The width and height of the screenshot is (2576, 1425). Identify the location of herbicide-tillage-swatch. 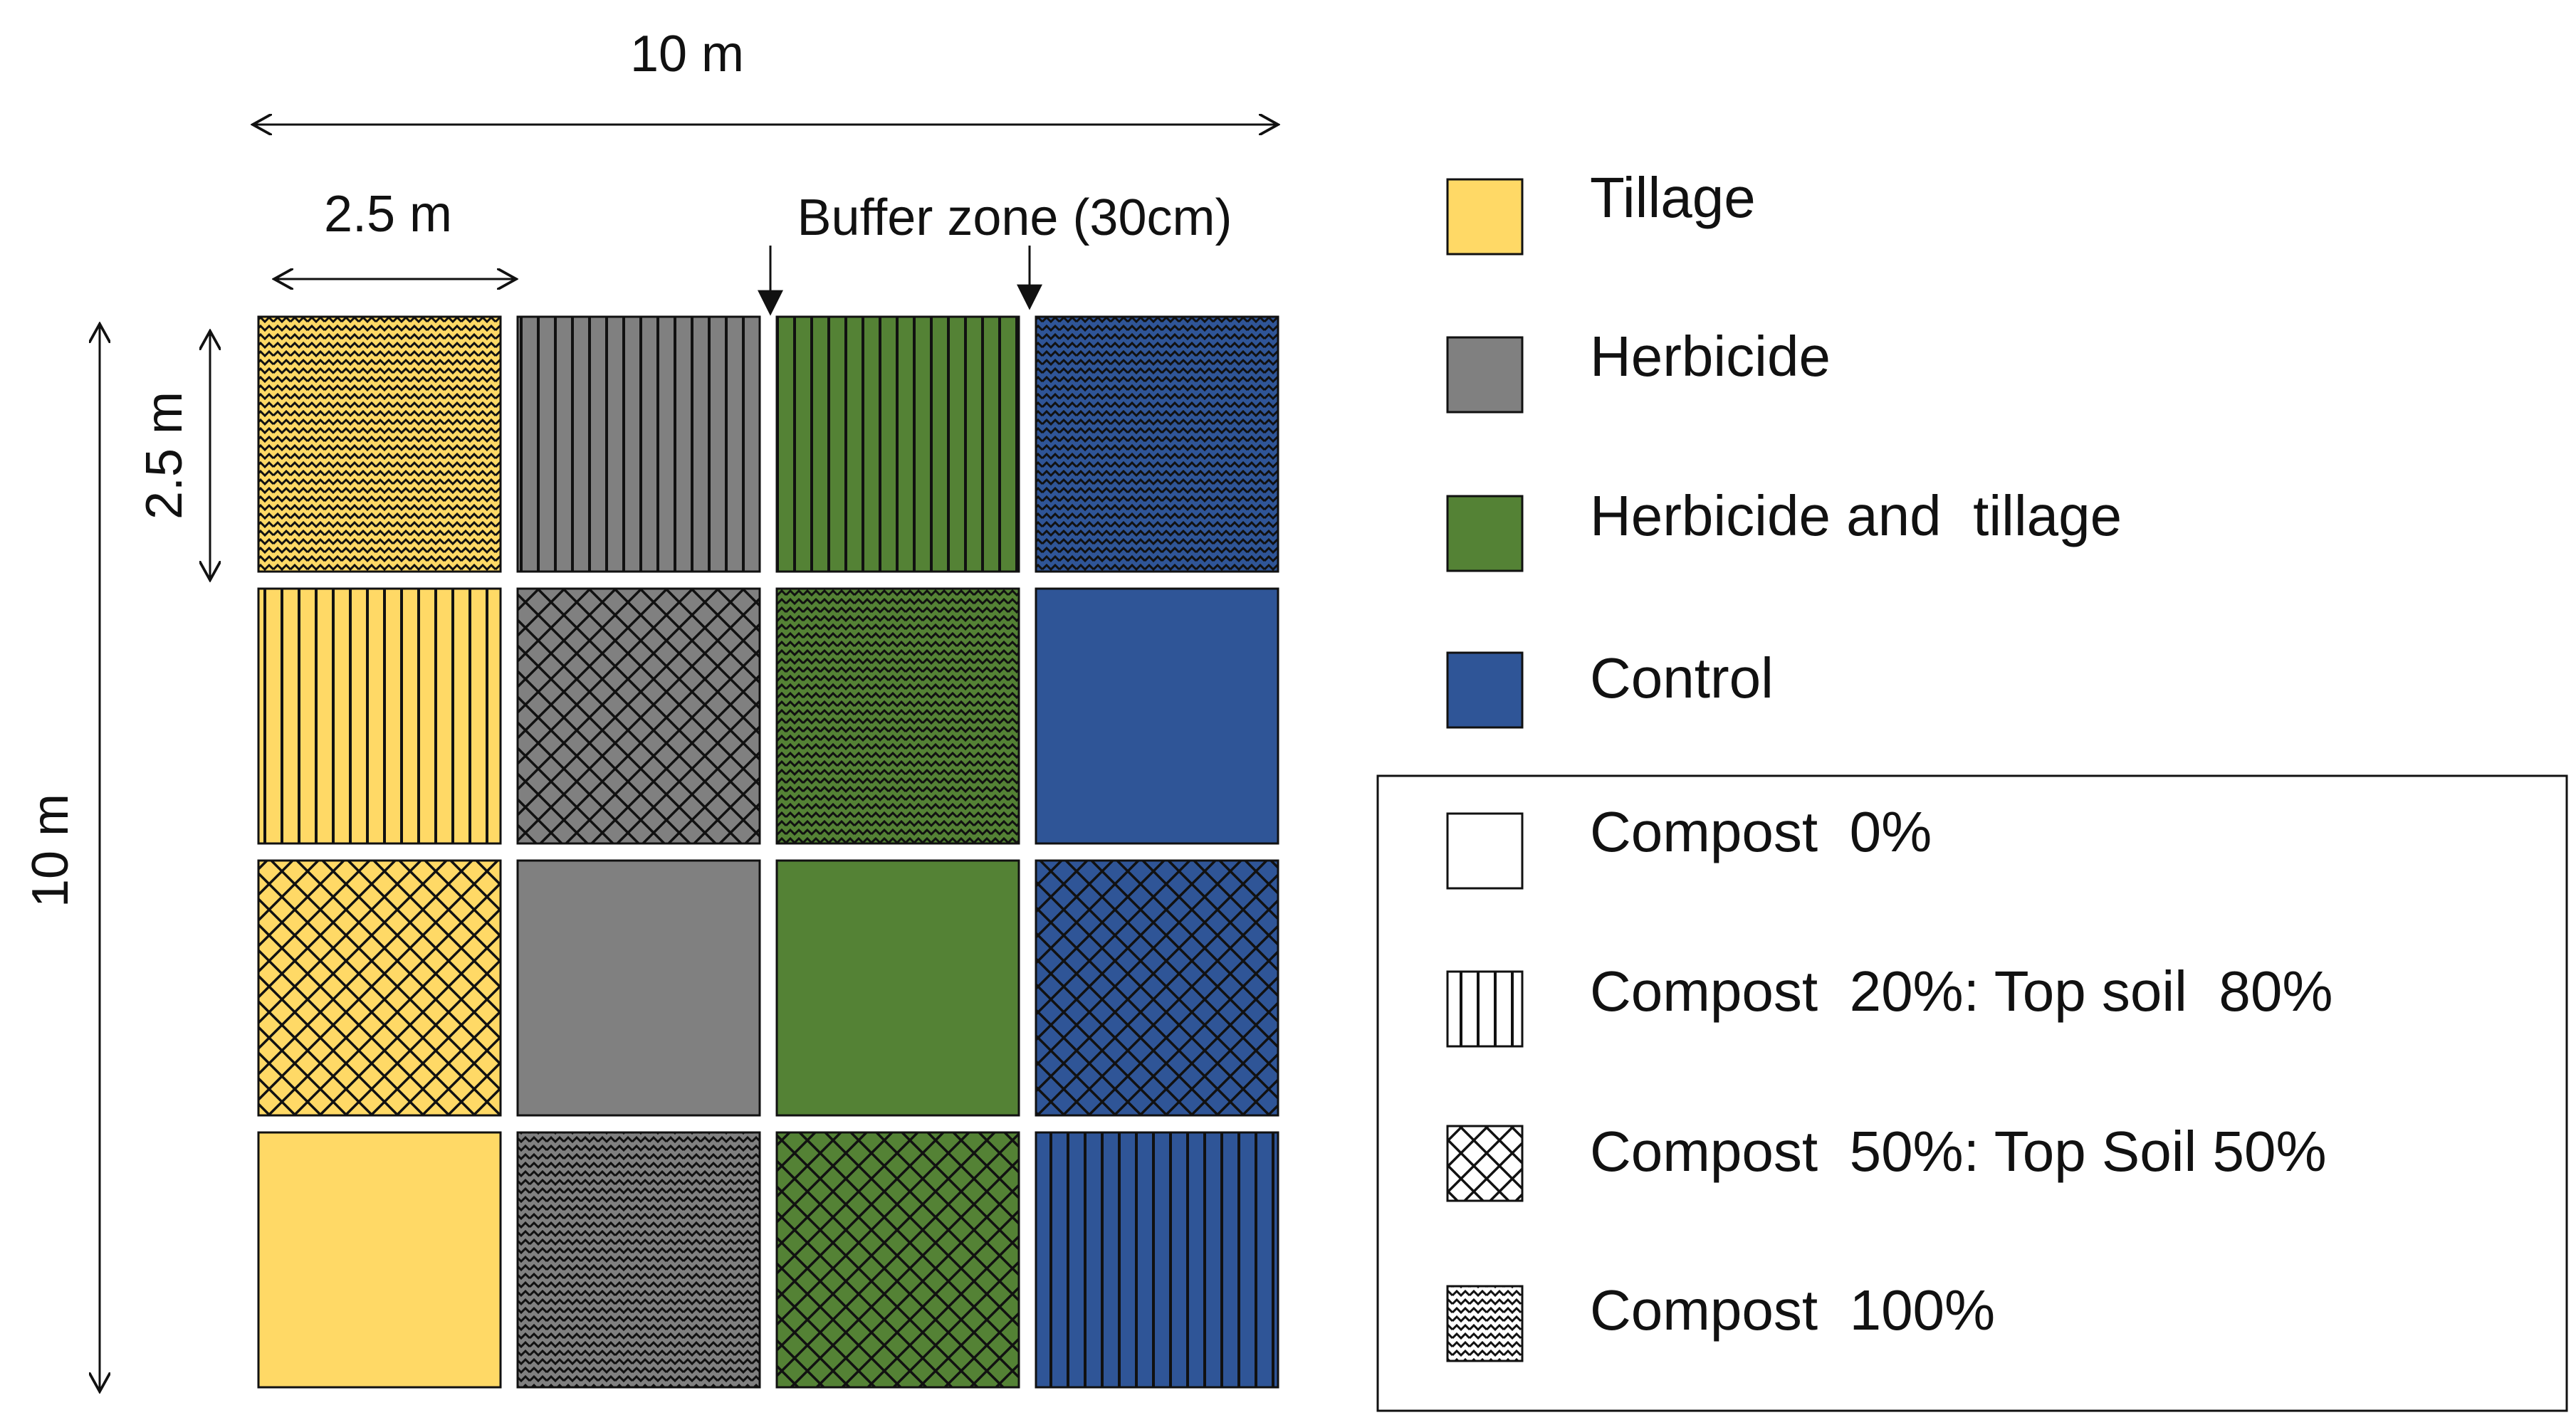
(1485, 533).